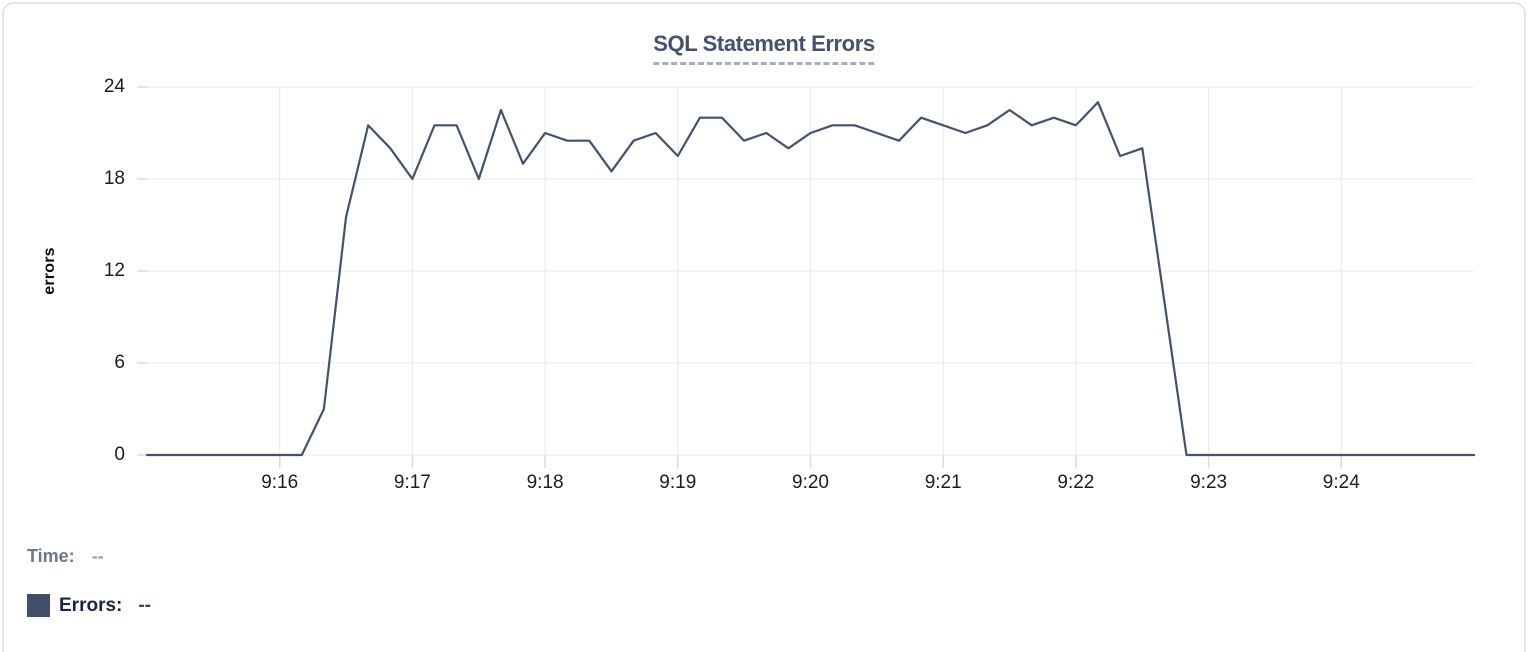 The image size is (1528, 652). I want to click on tooltip-time-row: Time: --, so click(65, 556).